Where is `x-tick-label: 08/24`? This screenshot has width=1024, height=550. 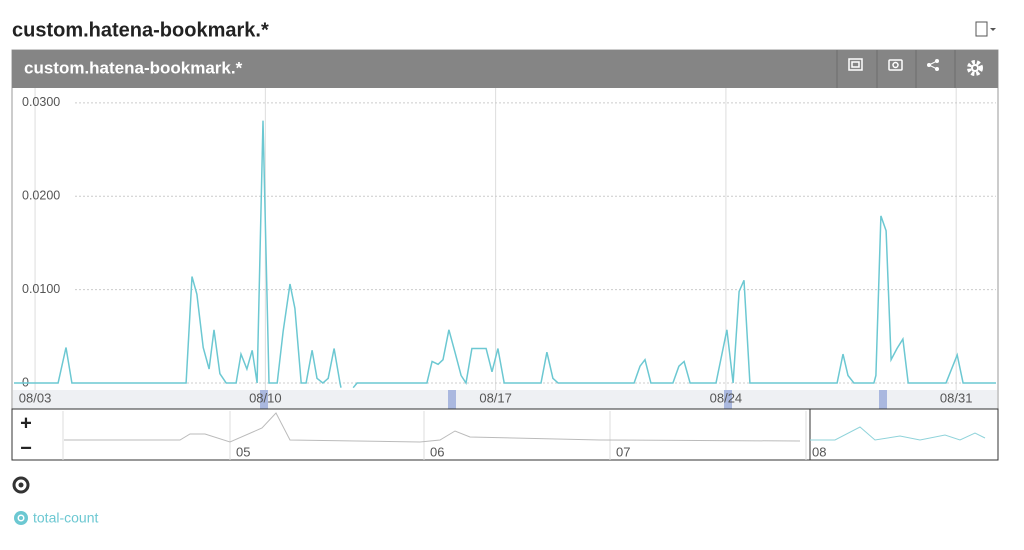
x-tick-label: 08/24 is located at coordinates (726, 397).